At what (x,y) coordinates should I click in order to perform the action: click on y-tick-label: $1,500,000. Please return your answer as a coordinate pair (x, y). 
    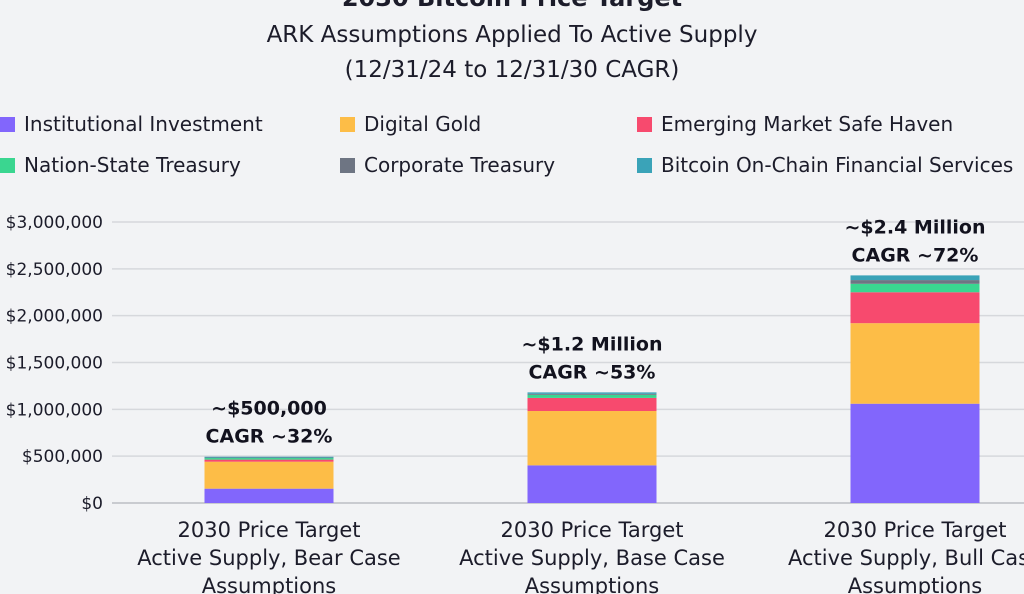
    Looking at the image, I should click on (54, 364).